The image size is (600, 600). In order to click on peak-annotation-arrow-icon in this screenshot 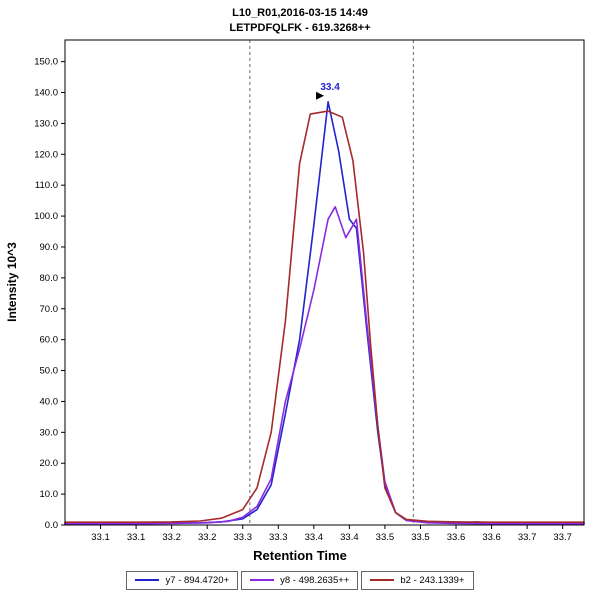, I will do `click(320, 95)`.